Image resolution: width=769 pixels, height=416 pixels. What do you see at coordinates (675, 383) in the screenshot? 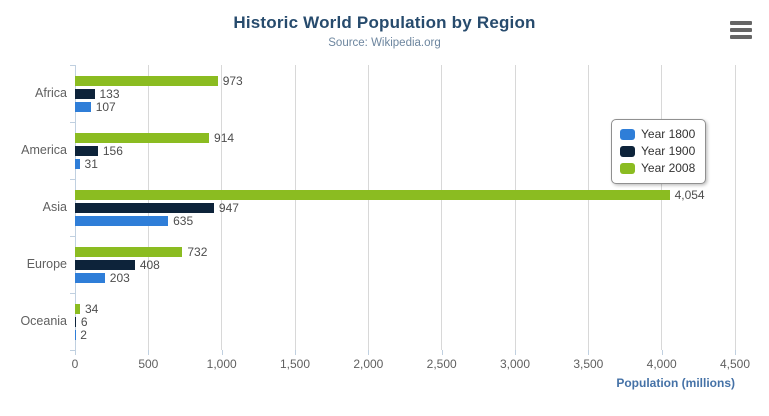
I see `x-axis-title: Population (millions)` at bounding box center [675, 383].